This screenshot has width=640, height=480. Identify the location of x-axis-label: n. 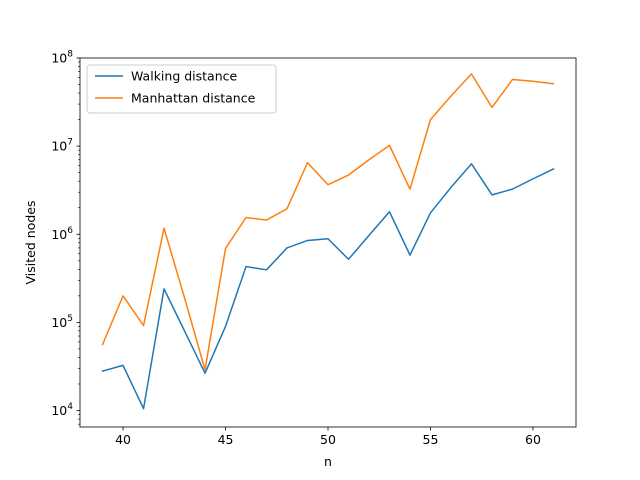
(328, 461).